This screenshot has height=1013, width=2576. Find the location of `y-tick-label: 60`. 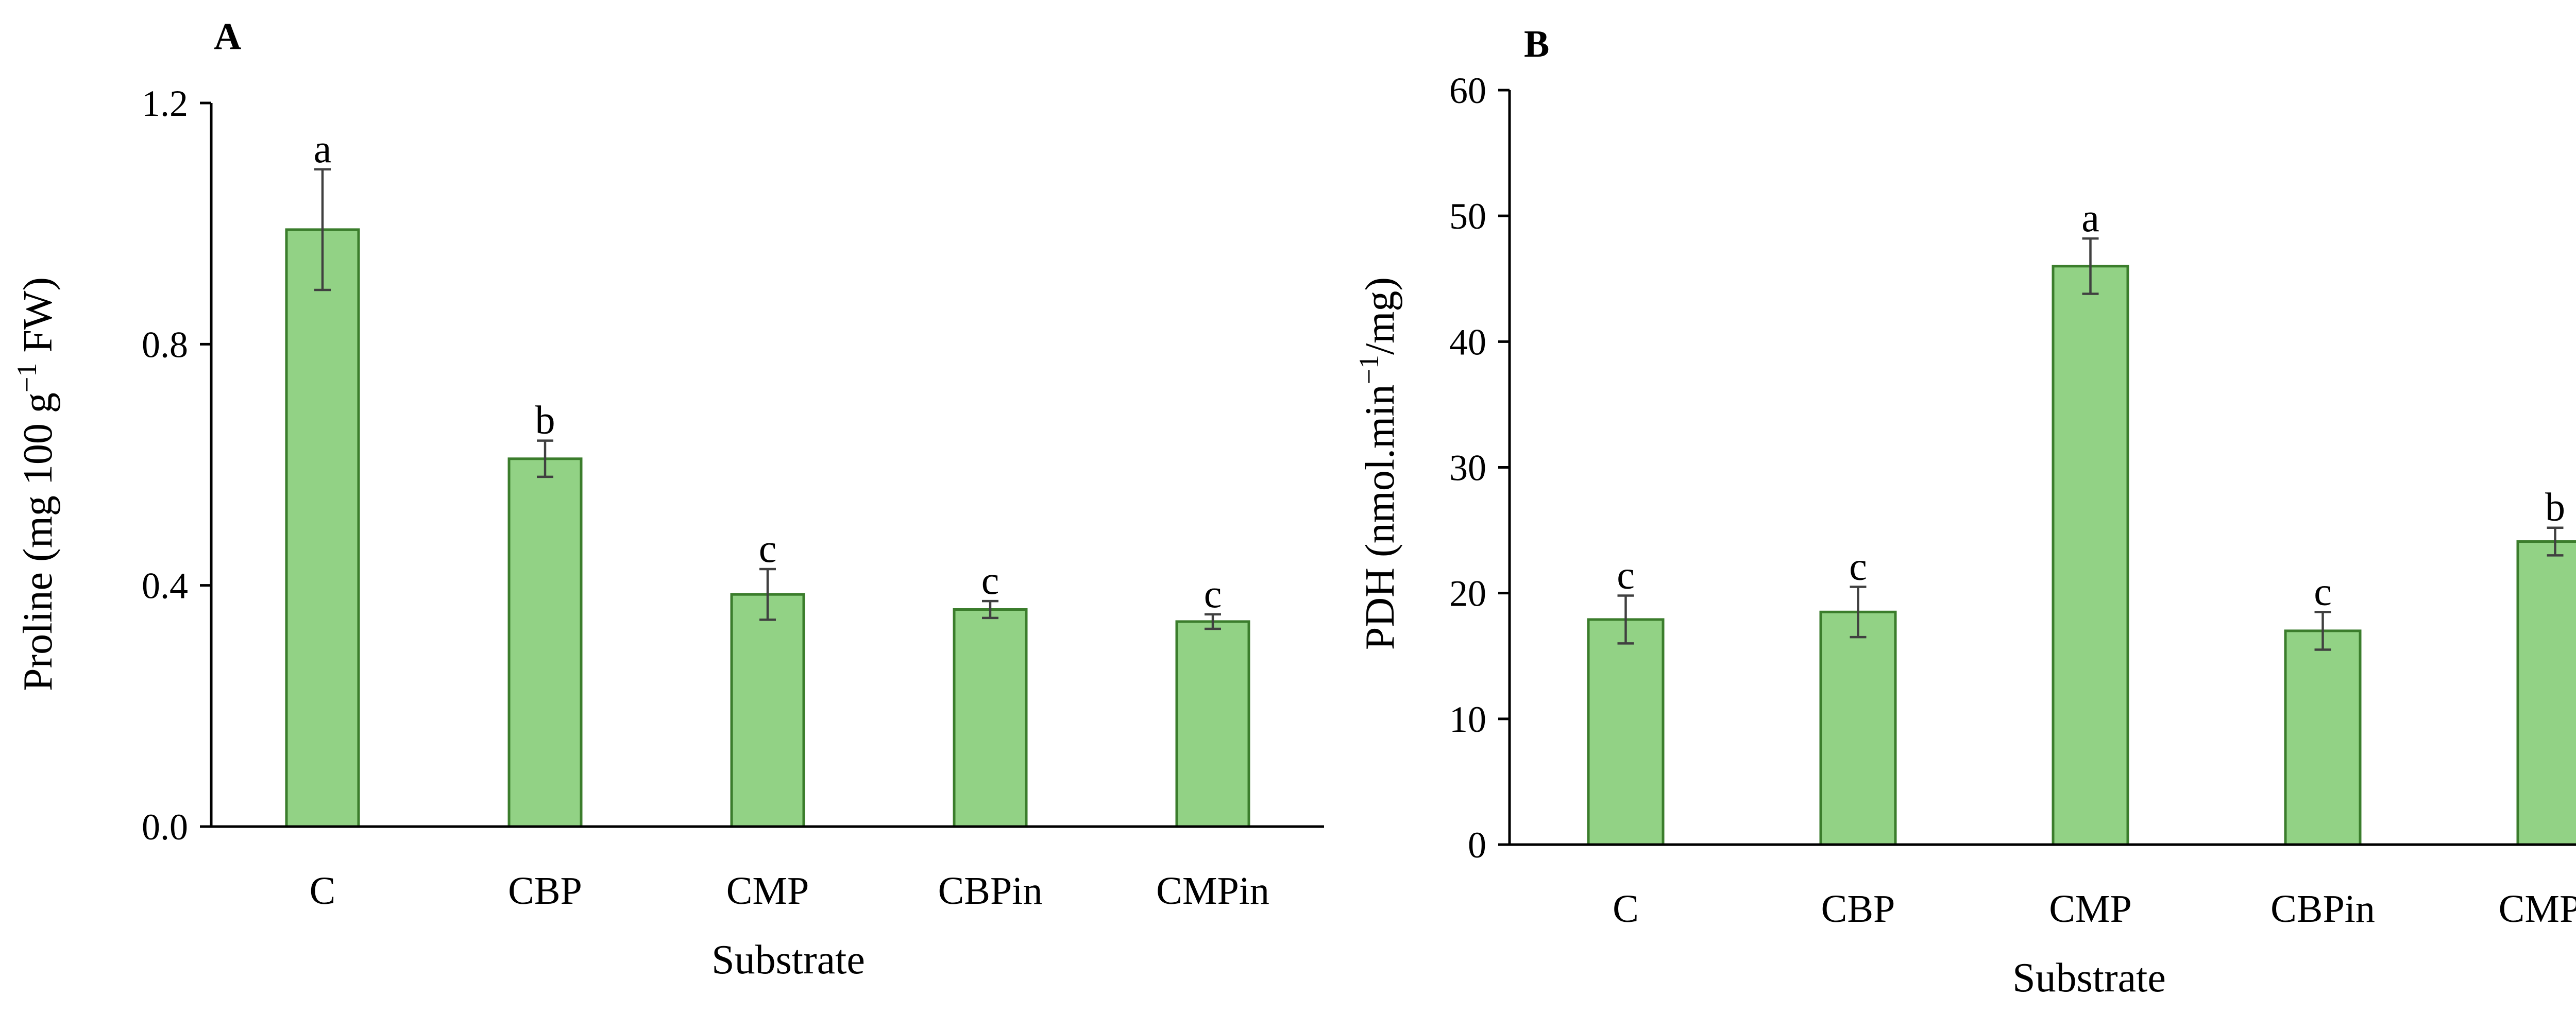

y-tick-label: 60 is located at coordinates (1467, 90).